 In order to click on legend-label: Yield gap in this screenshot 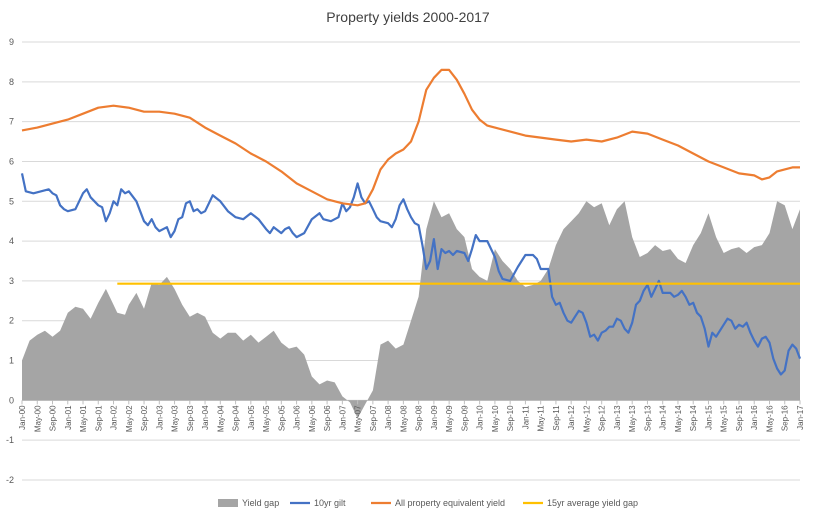, I will do `click(260, 503)`.